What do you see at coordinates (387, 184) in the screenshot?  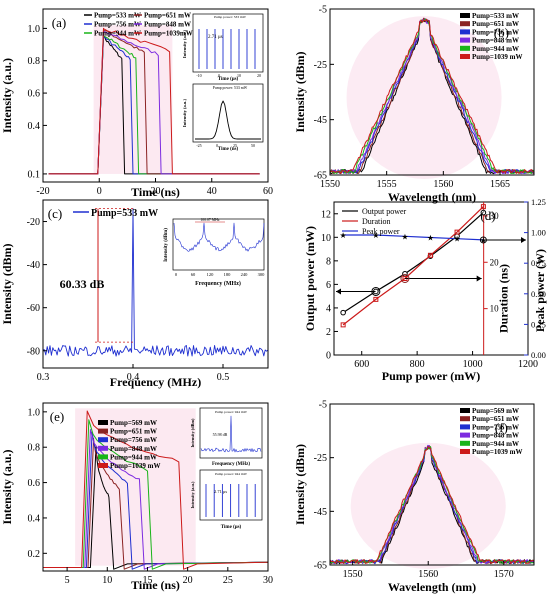 I see `x-tick-label: 1555` at bounding box center [387, 184].